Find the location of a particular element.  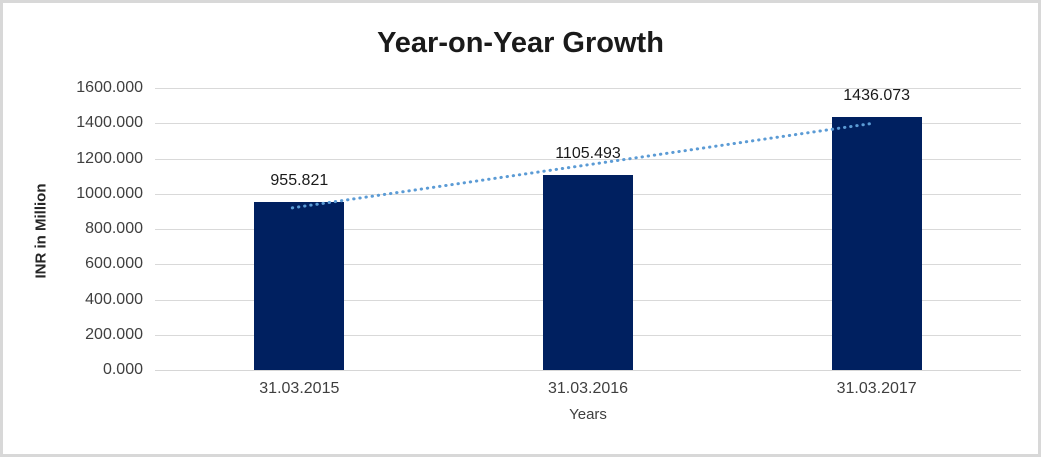

x-tick-label: 31.03.2016 is located at coordinates (588, 388).